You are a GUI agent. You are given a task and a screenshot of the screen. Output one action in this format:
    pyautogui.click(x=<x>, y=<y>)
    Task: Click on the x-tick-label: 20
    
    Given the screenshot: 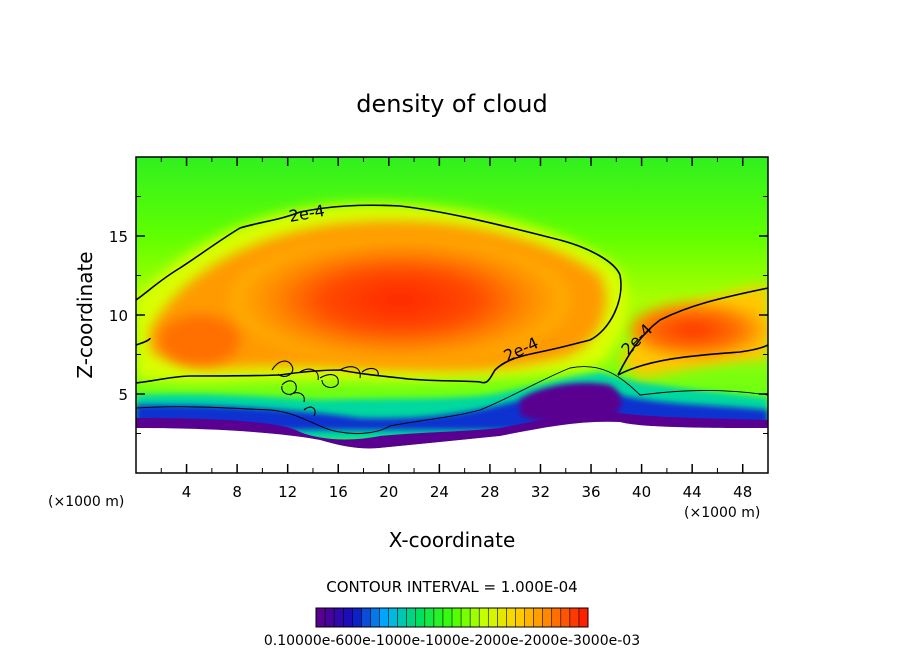 What is the action you would take?
    pyautogui.click(x=388, y=492)
    